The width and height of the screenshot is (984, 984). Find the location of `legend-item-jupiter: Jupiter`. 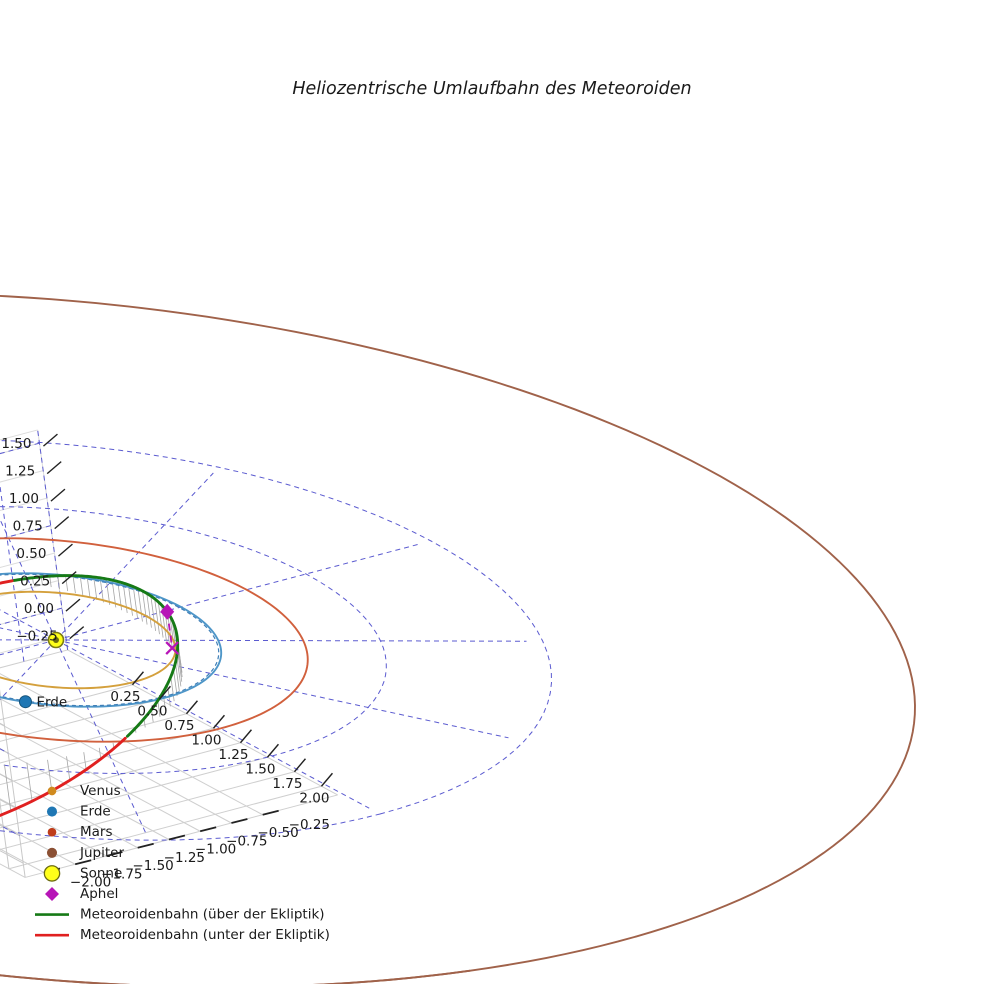

legend-item-jupiter: Jupiter is located at coordinates (85, 853).